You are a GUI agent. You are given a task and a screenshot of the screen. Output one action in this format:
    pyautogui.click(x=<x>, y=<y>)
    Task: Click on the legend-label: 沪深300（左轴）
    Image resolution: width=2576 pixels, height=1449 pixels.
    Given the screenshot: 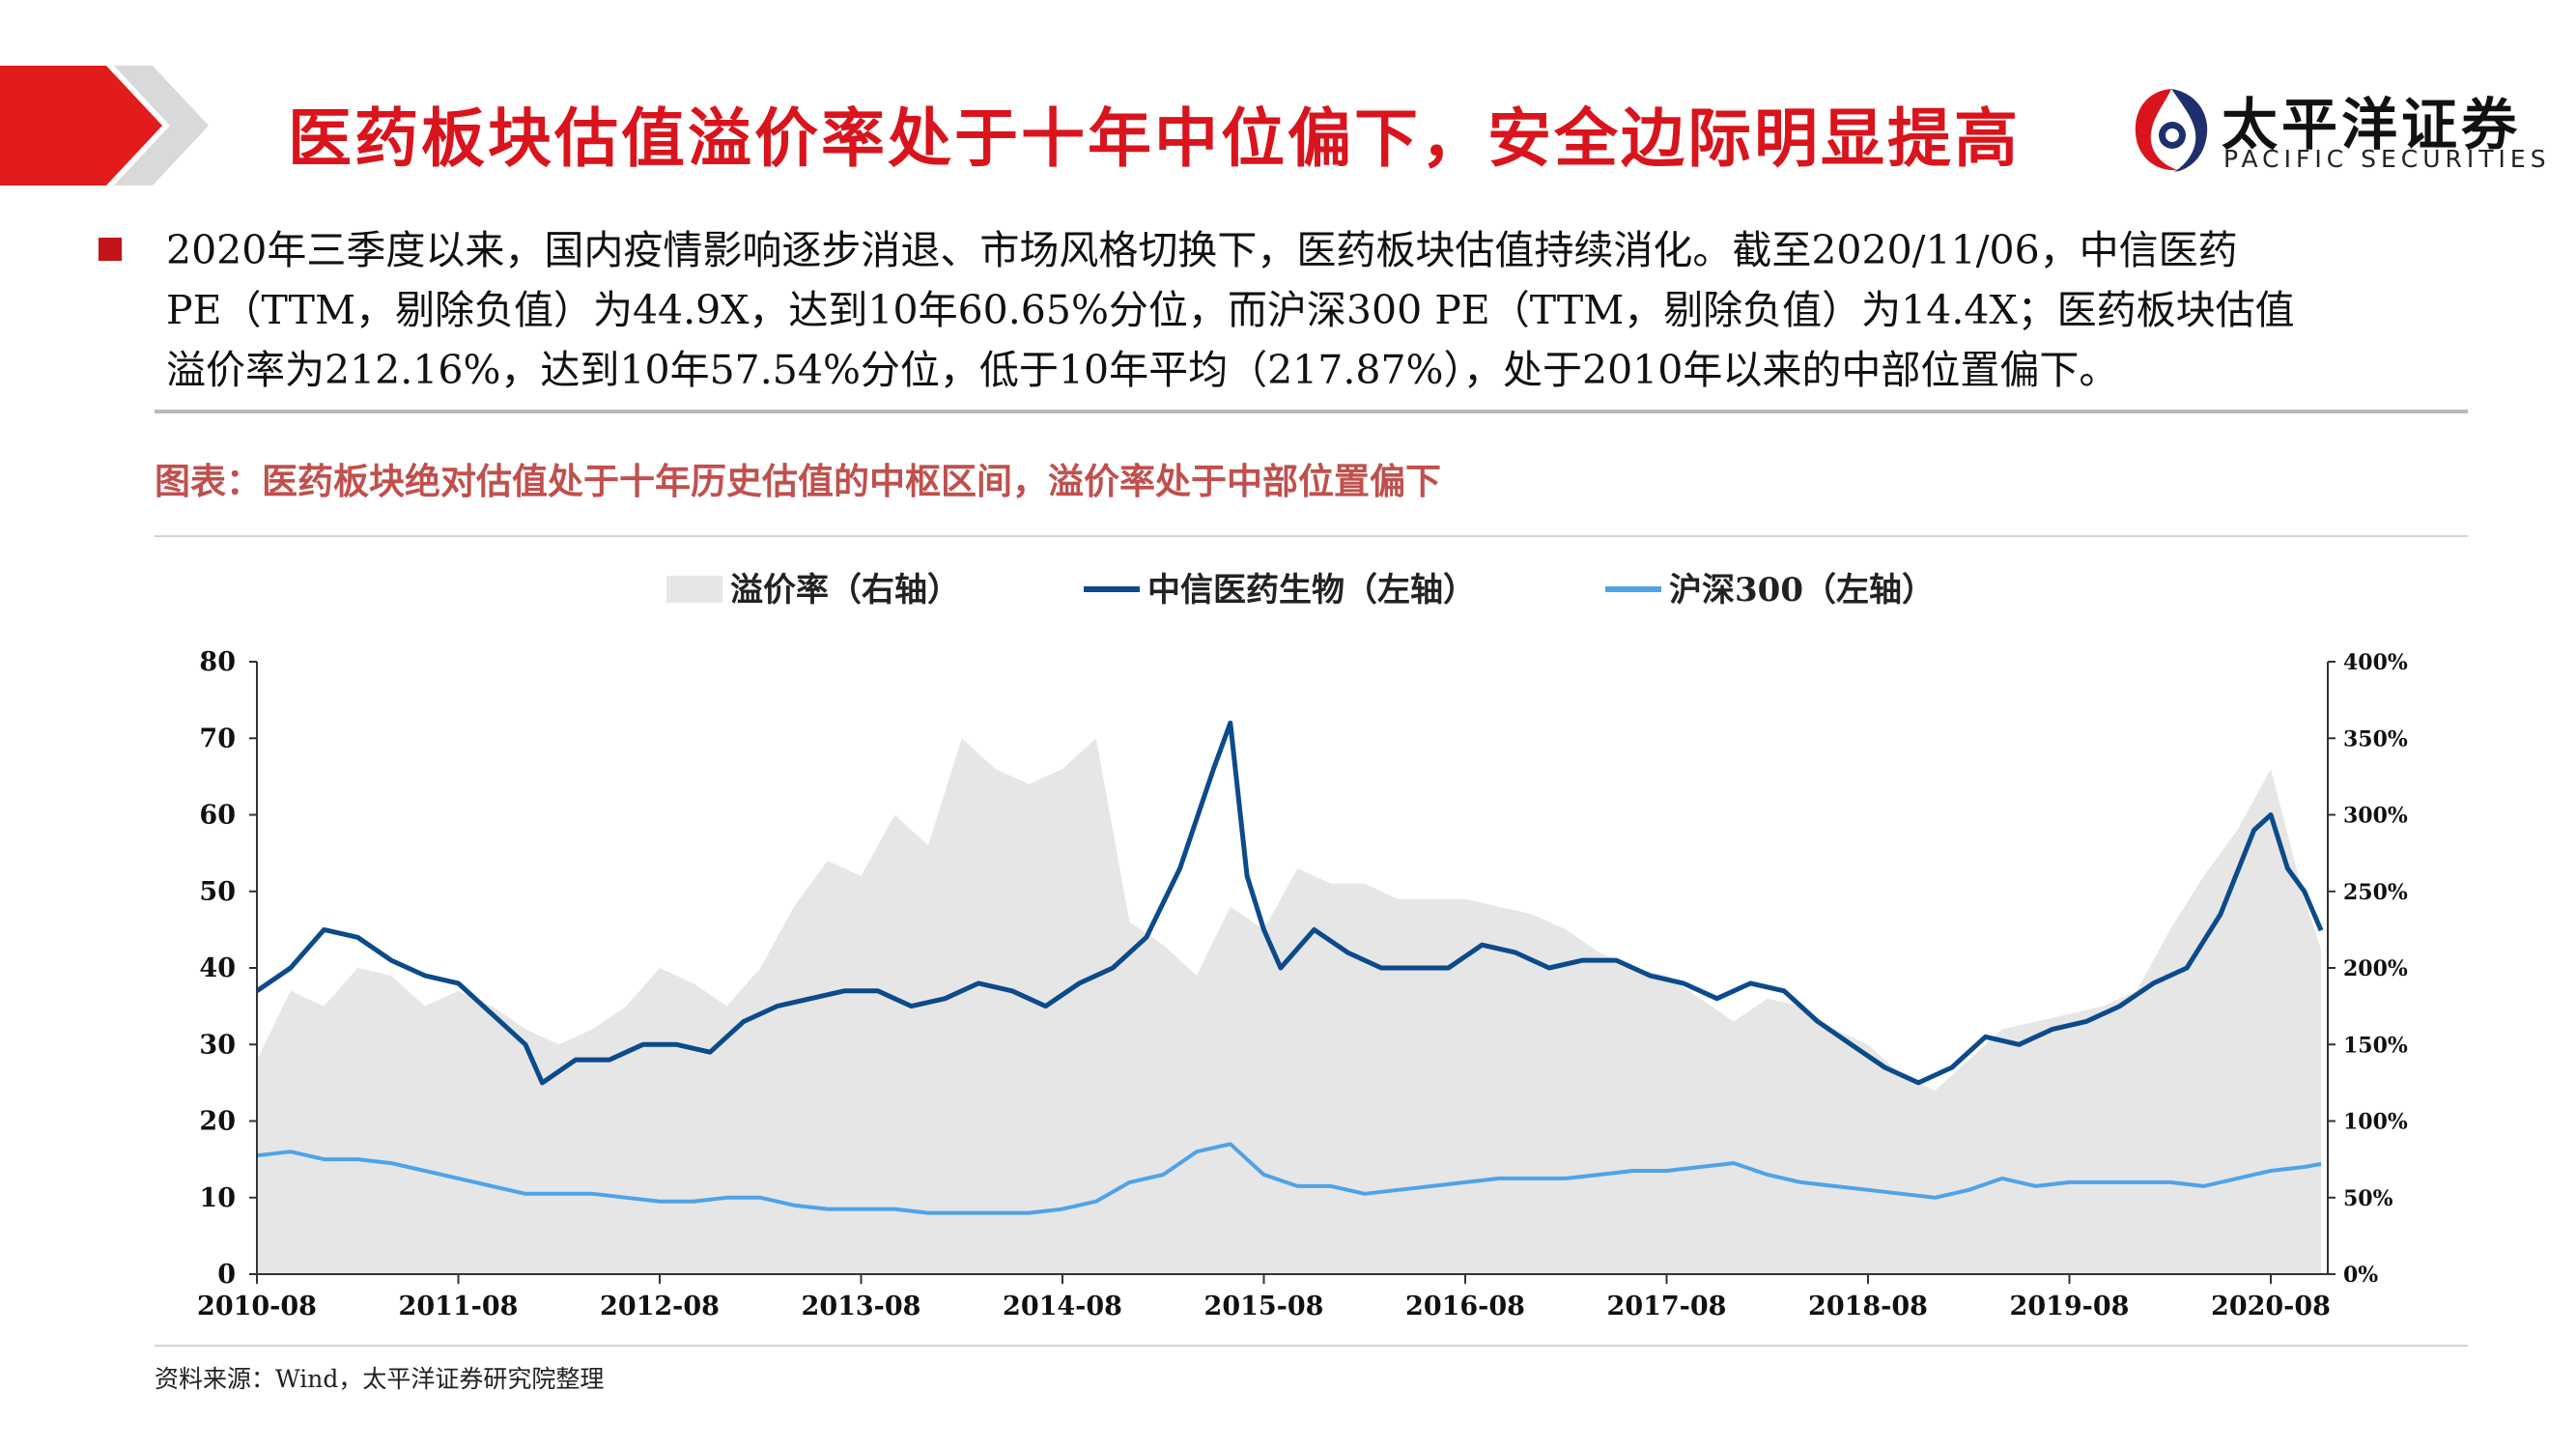 What is the action you would take?
    pyautogui.click(x=1802, y=590)
    